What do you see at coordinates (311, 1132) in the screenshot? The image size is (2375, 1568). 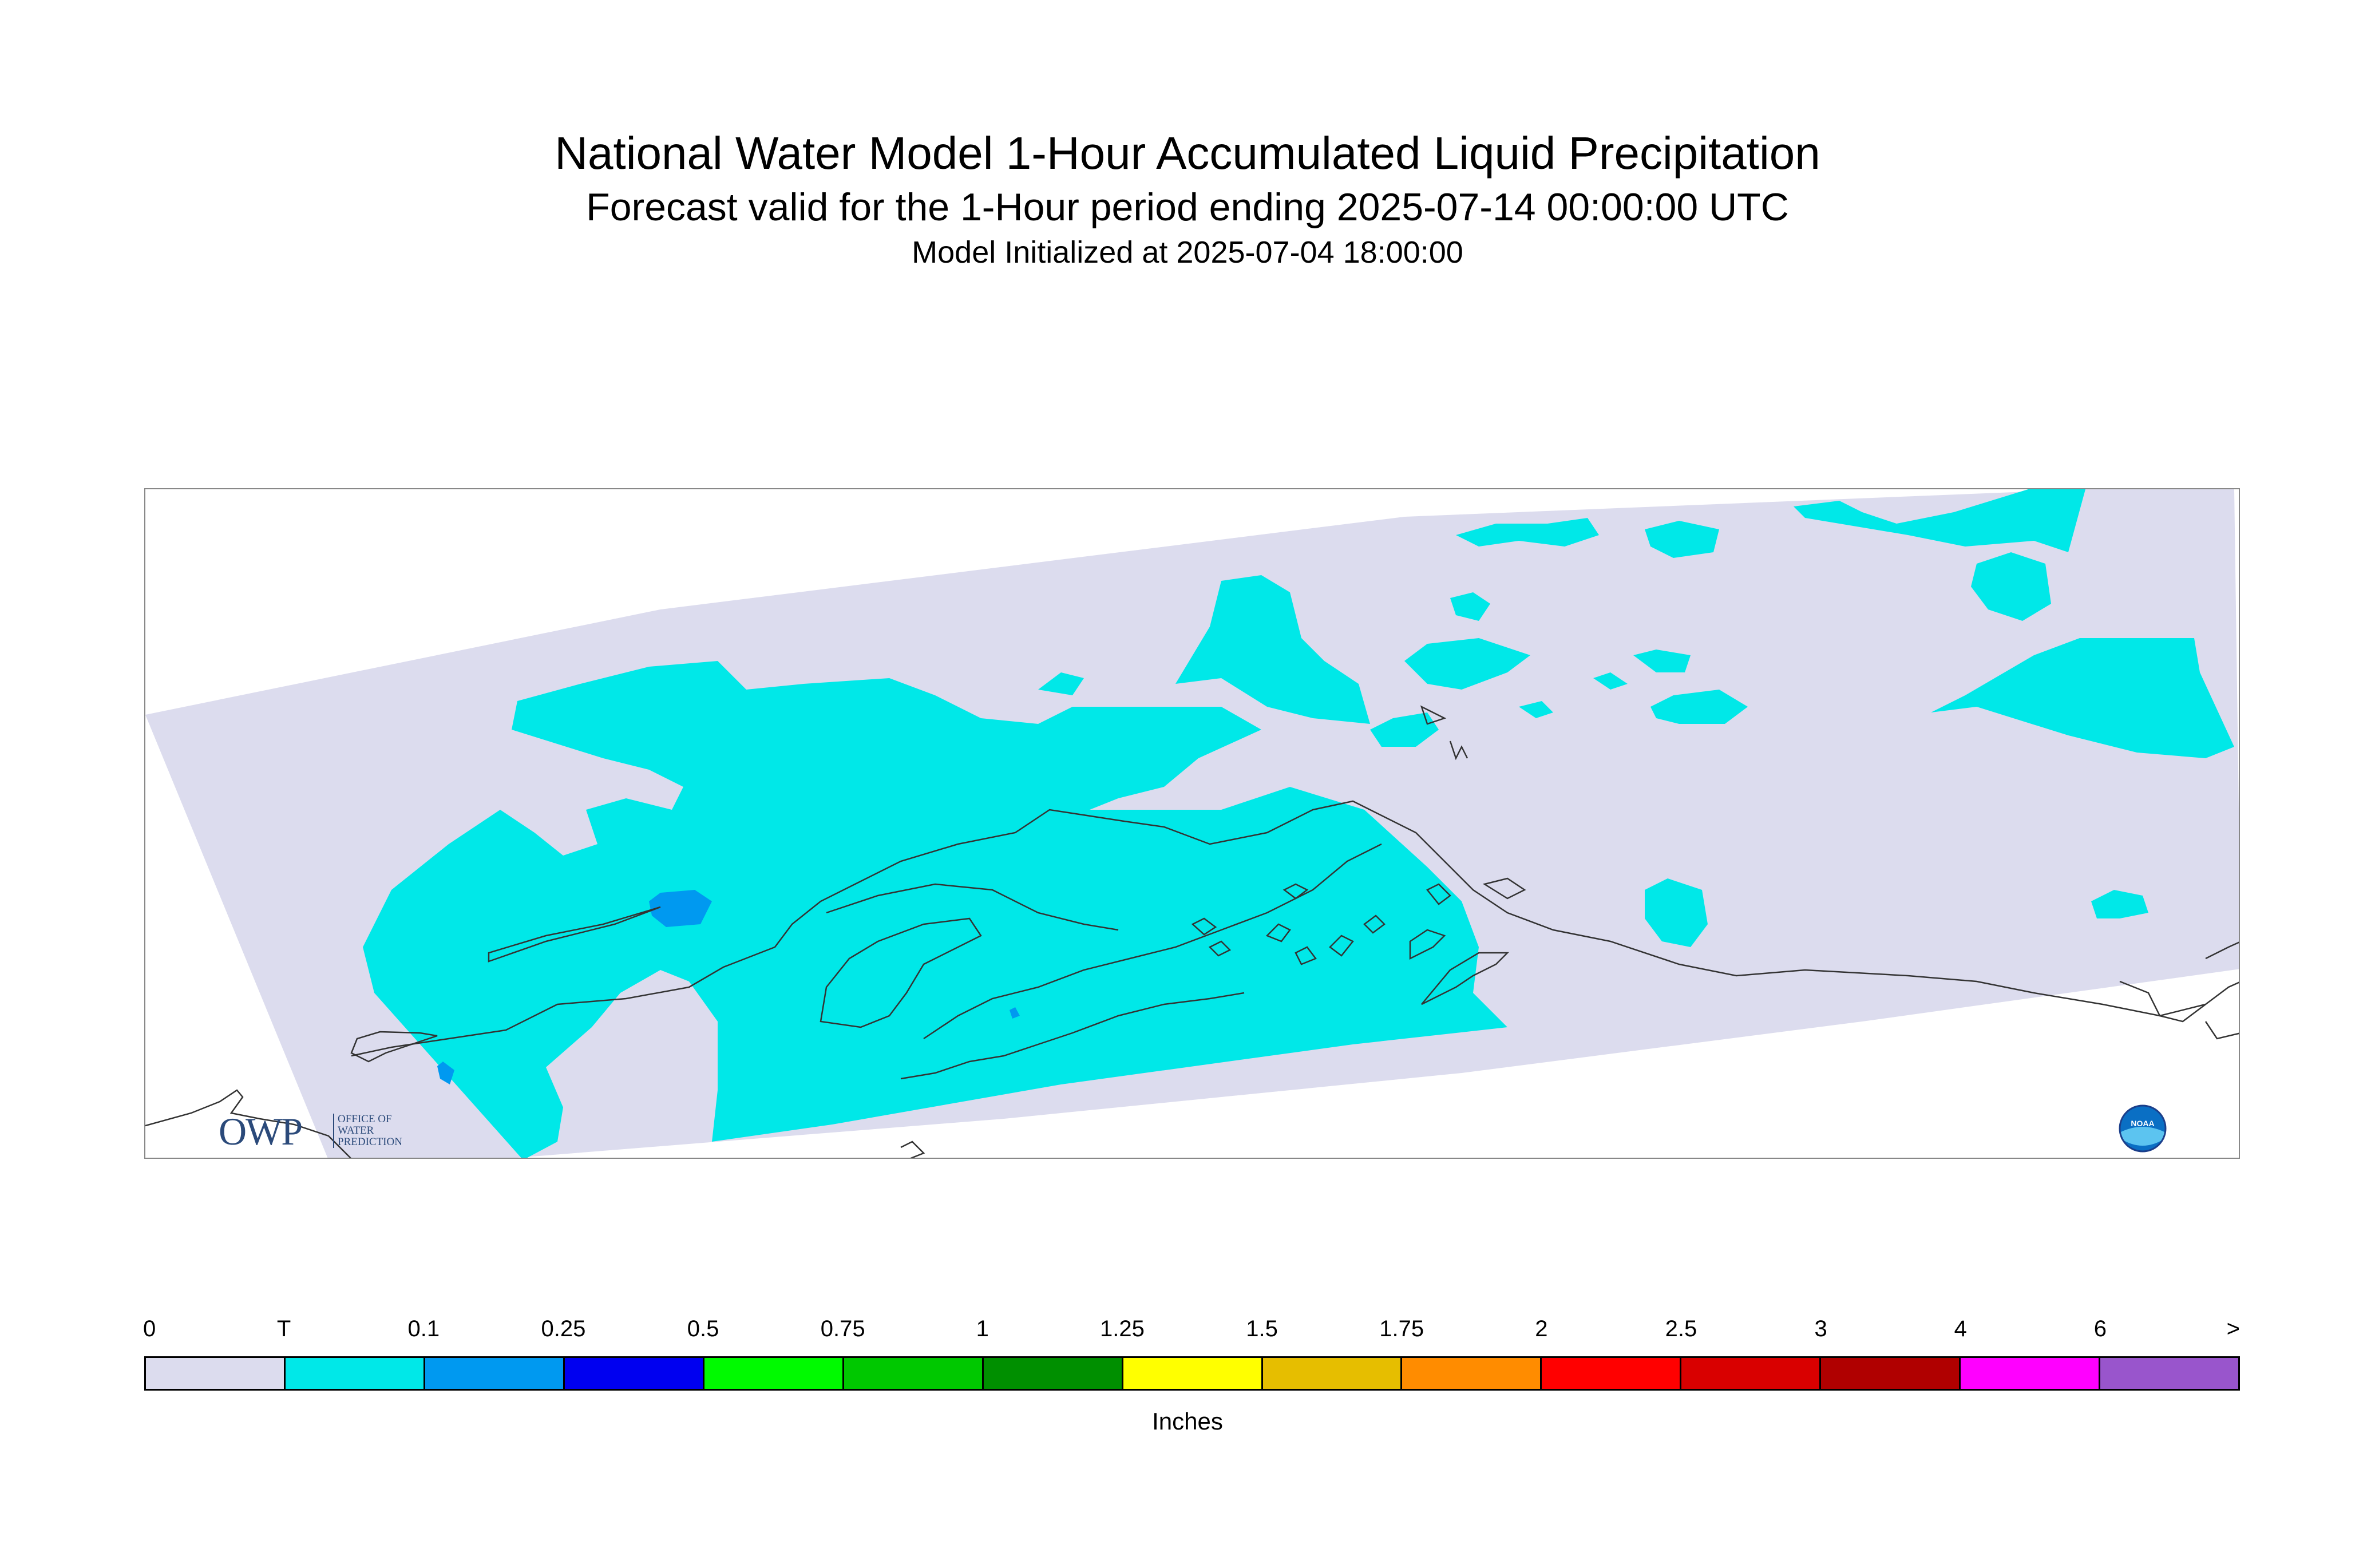 I see `owp-logo: OWP OFFICE OF WATER PREDICTION` at bounding box center [311, 1132].